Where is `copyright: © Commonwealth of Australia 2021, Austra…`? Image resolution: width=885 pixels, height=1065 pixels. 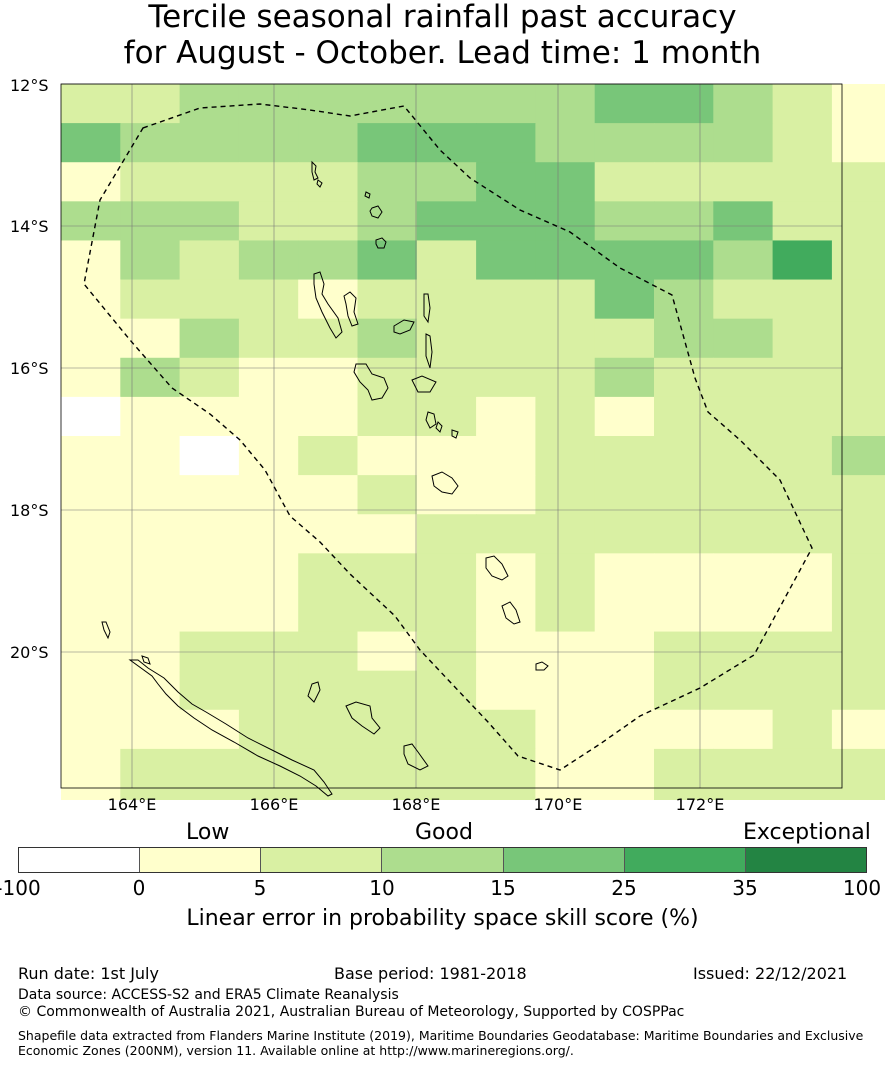 copyright: © Commonwealth of Australia 2021, Austra… is located at coordinates (351, 1012).